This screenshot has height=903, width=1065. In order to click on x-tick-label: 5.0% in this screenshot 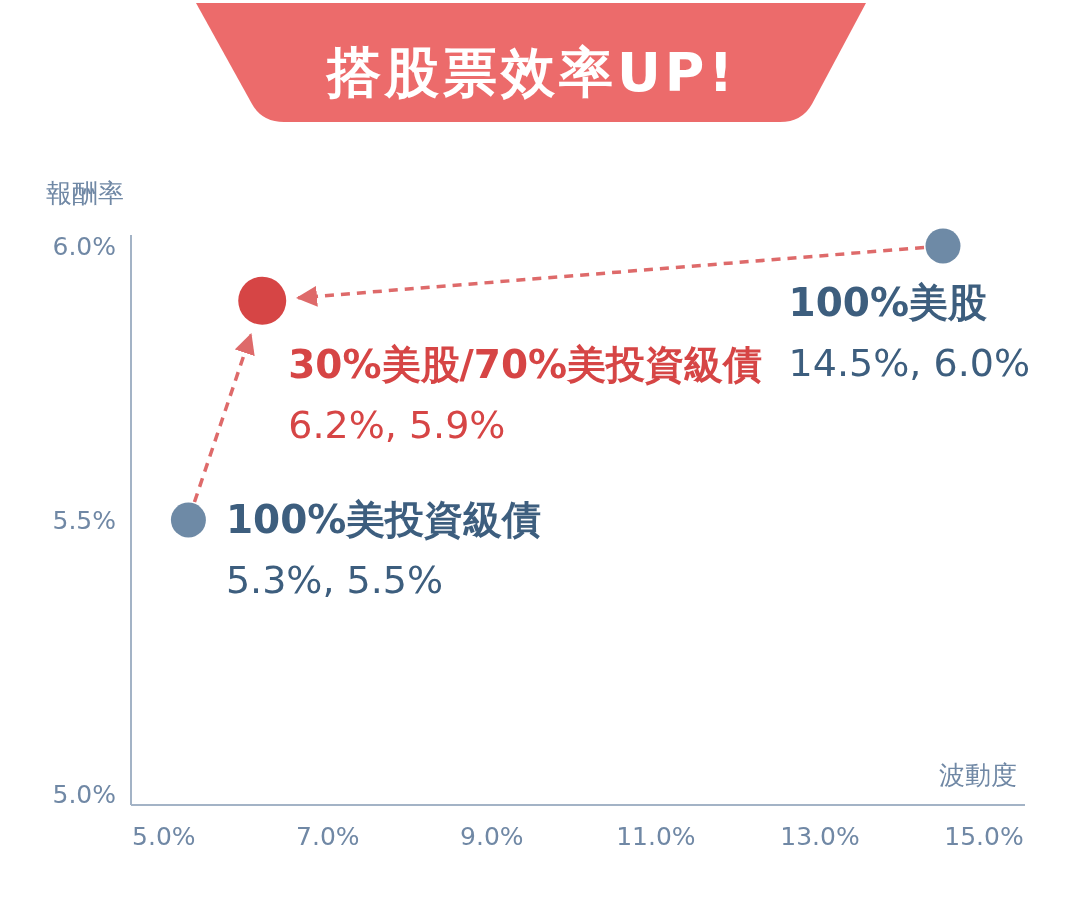, I will do `click(164, 836)`.